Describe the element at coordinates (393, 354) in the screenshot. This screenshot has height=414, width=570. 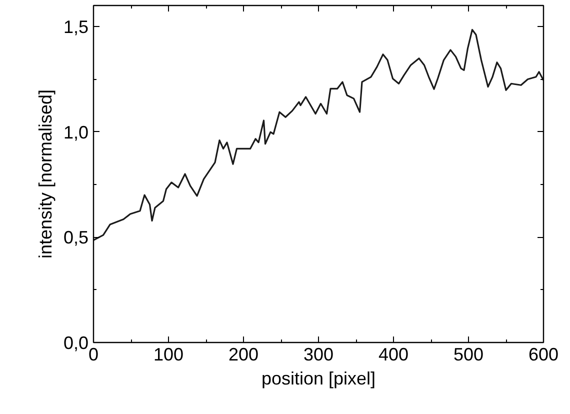
I see `x-tick-label: 400` at that location.